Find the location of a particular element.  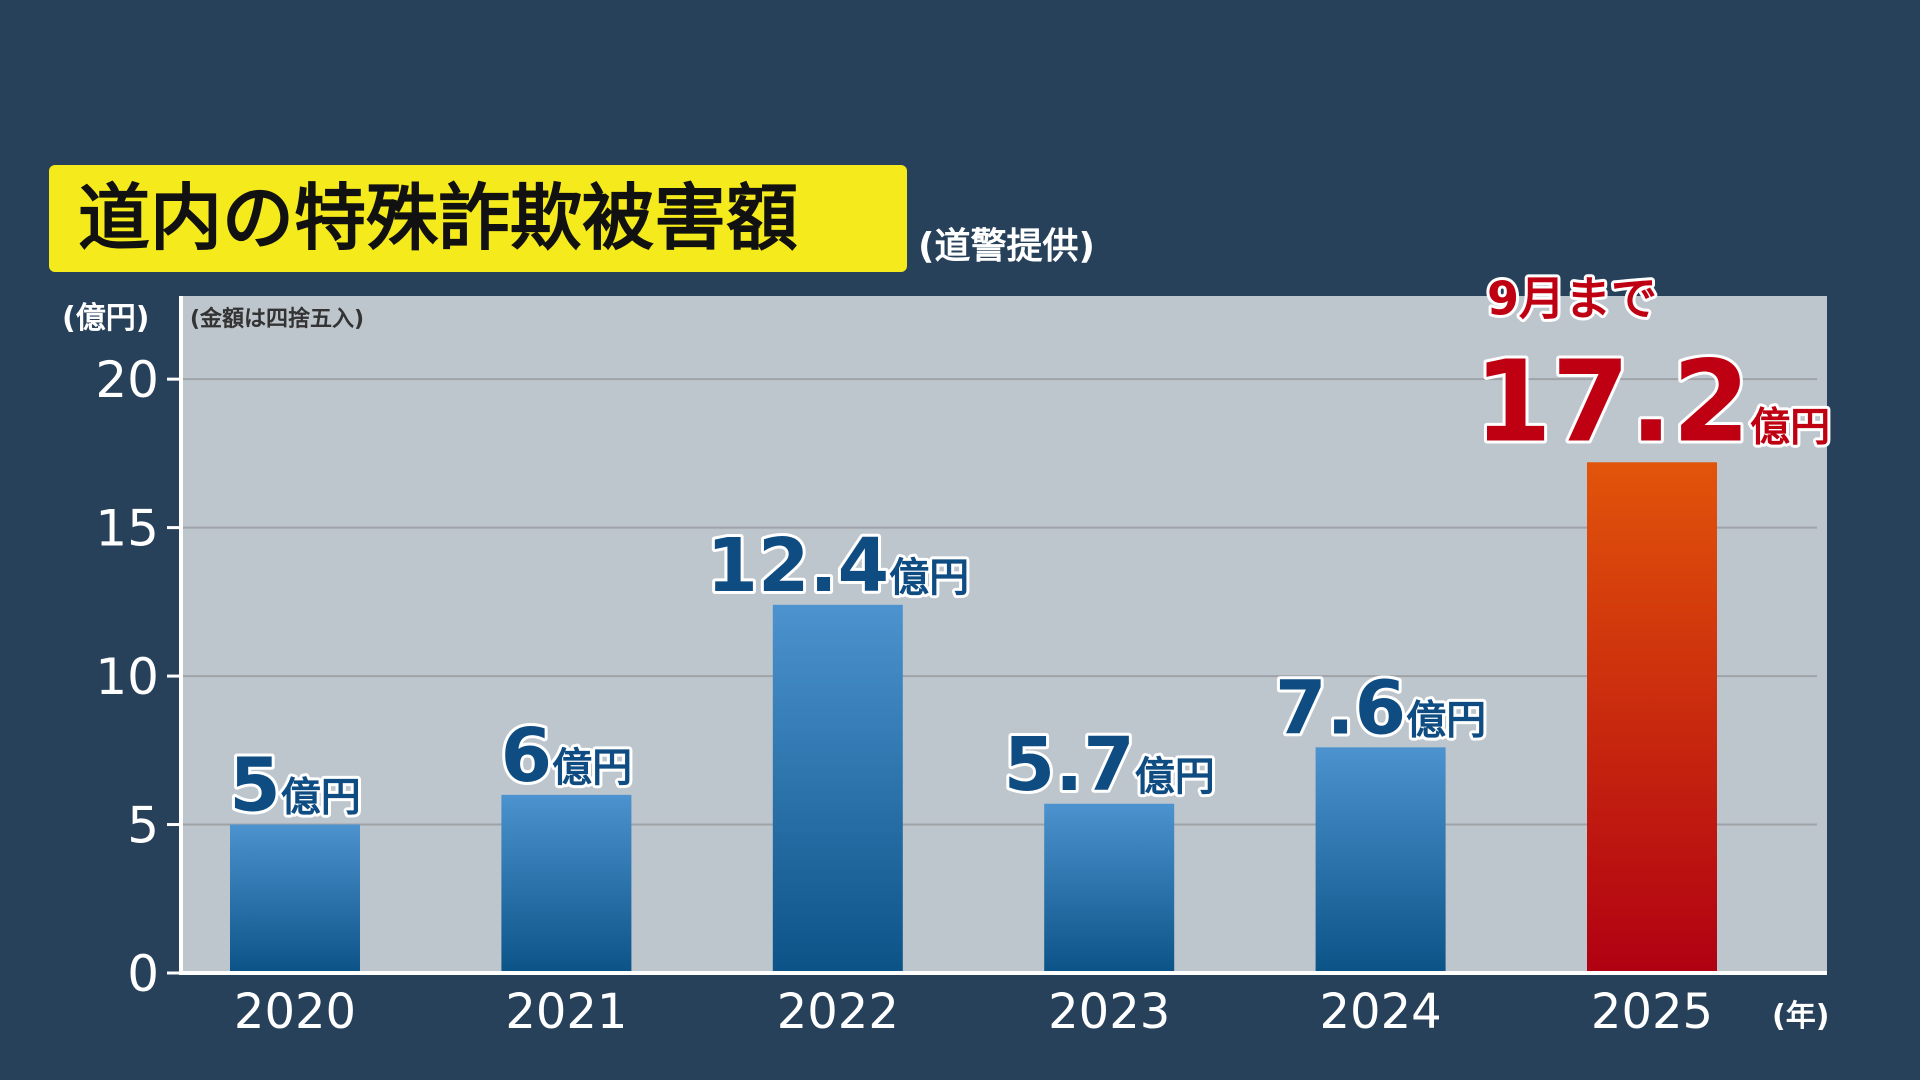

y-tick-label: 20 is located at coordinates (127, 380).